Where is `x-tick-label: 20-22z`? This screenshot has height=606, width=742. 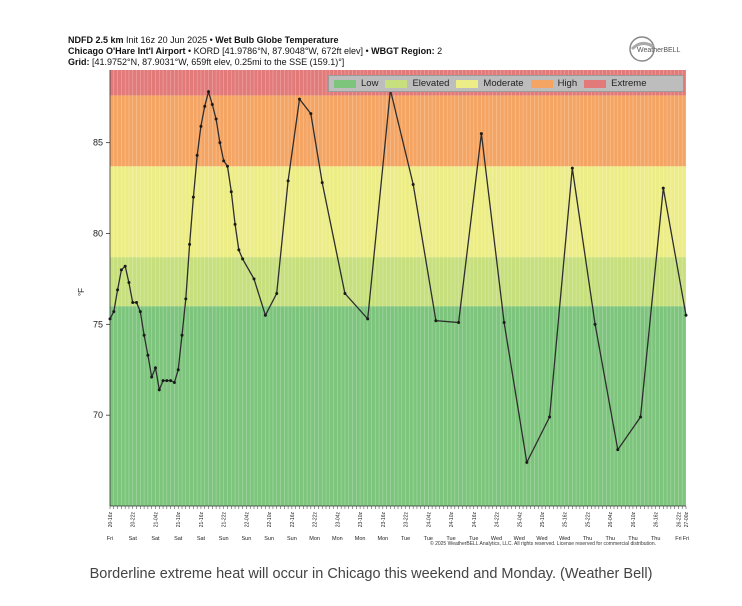 x-tick-label: 20-22z is located at coordinates (134, 520).